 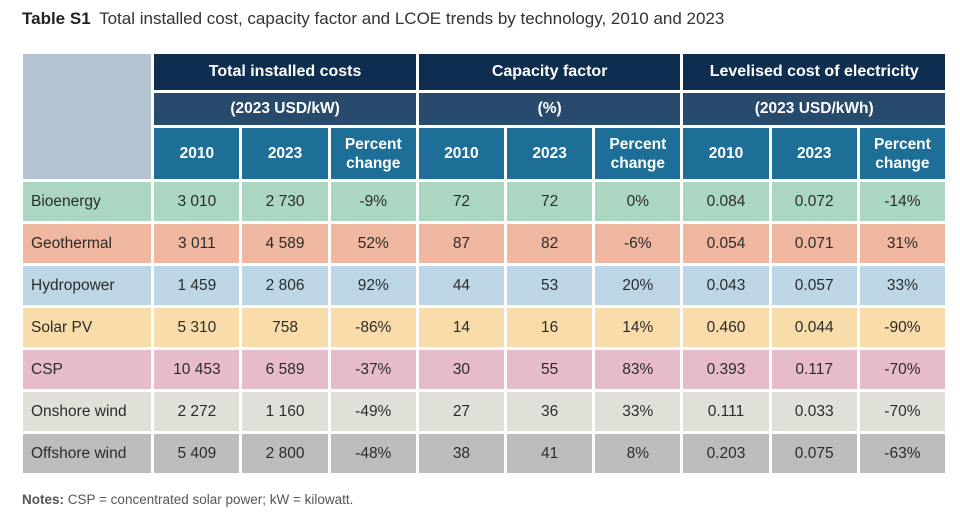 I want to click on subheader-percent-change-lcoe: Percent change, so click(x=902, y=153).